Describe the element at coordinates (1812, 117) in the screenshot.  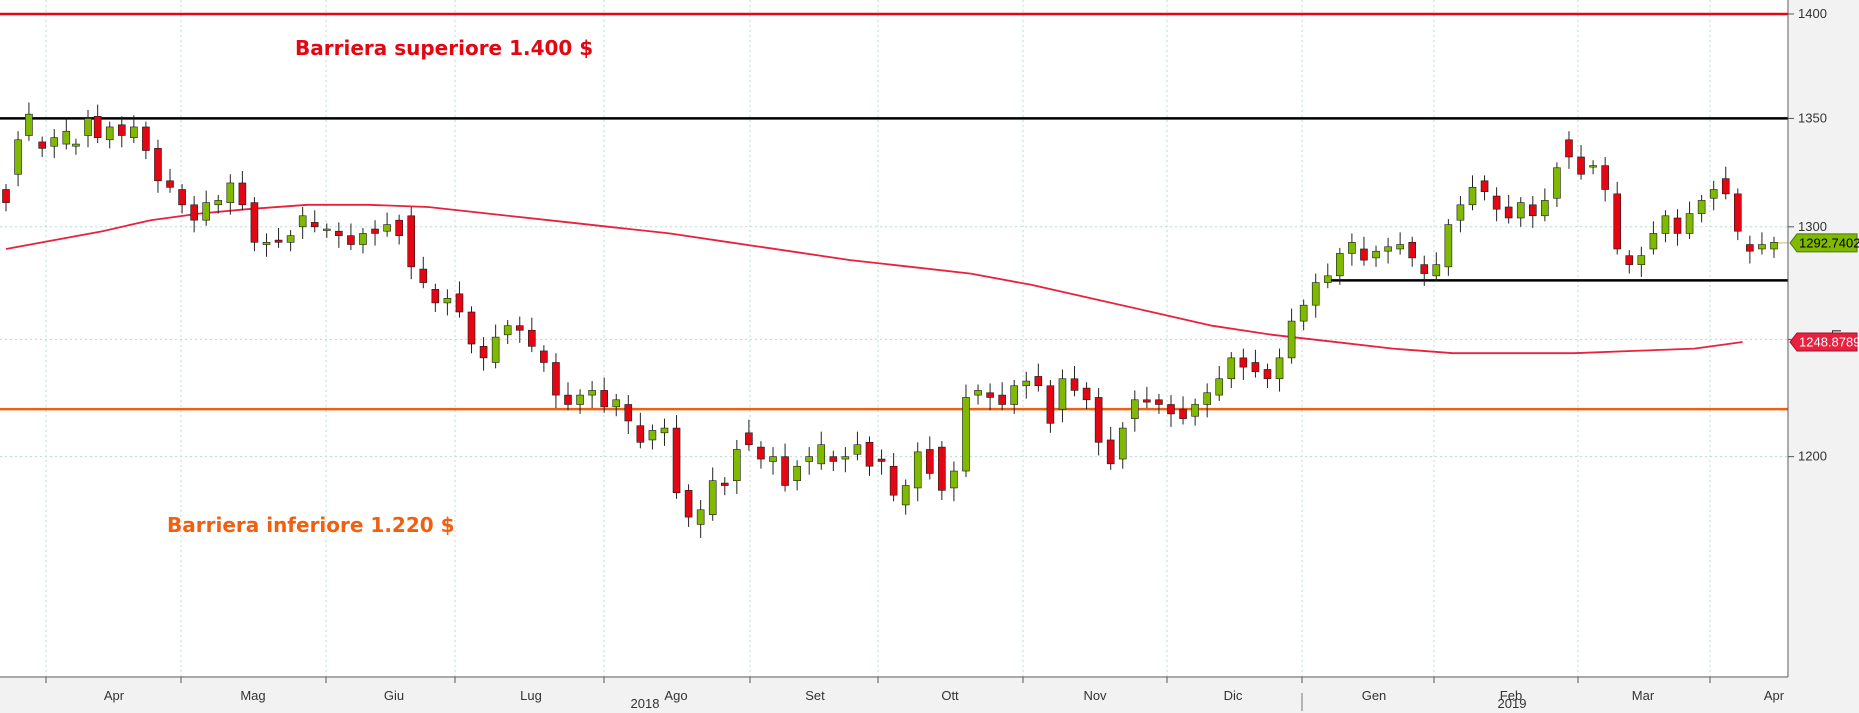
I see `y-tick-label: 1350` at that location.